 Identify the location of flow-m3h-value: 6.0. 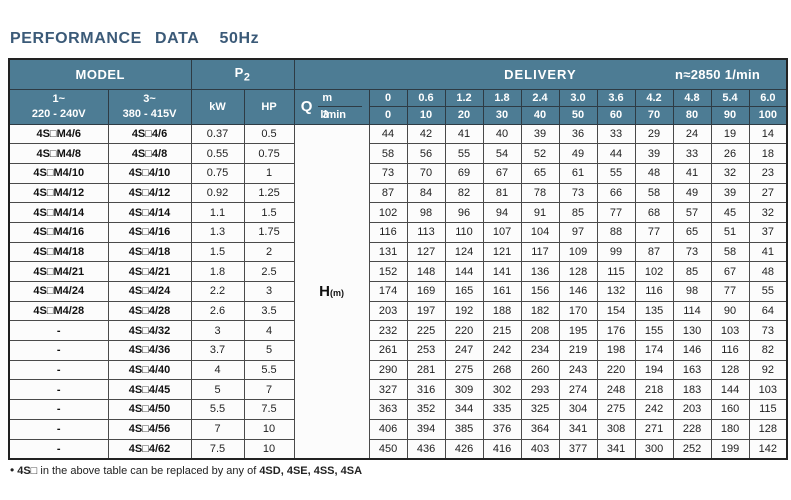
(768, 97).